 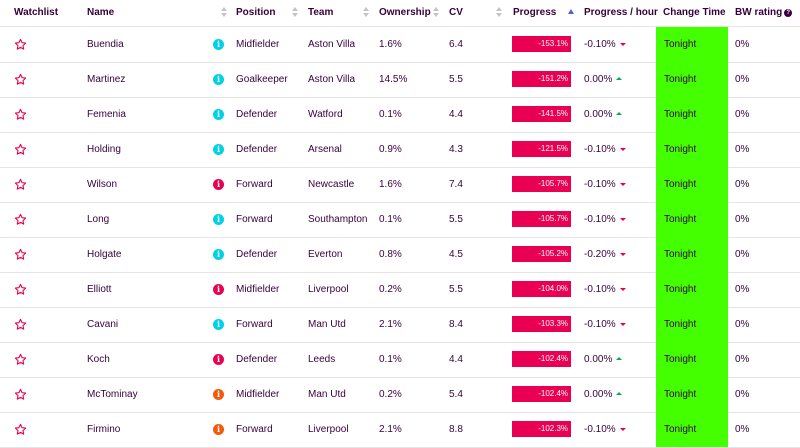 What do you see at coordinates (499, 13) in the screenshot?
I see `sort-cv-icon` at bounding box center [499, 13].